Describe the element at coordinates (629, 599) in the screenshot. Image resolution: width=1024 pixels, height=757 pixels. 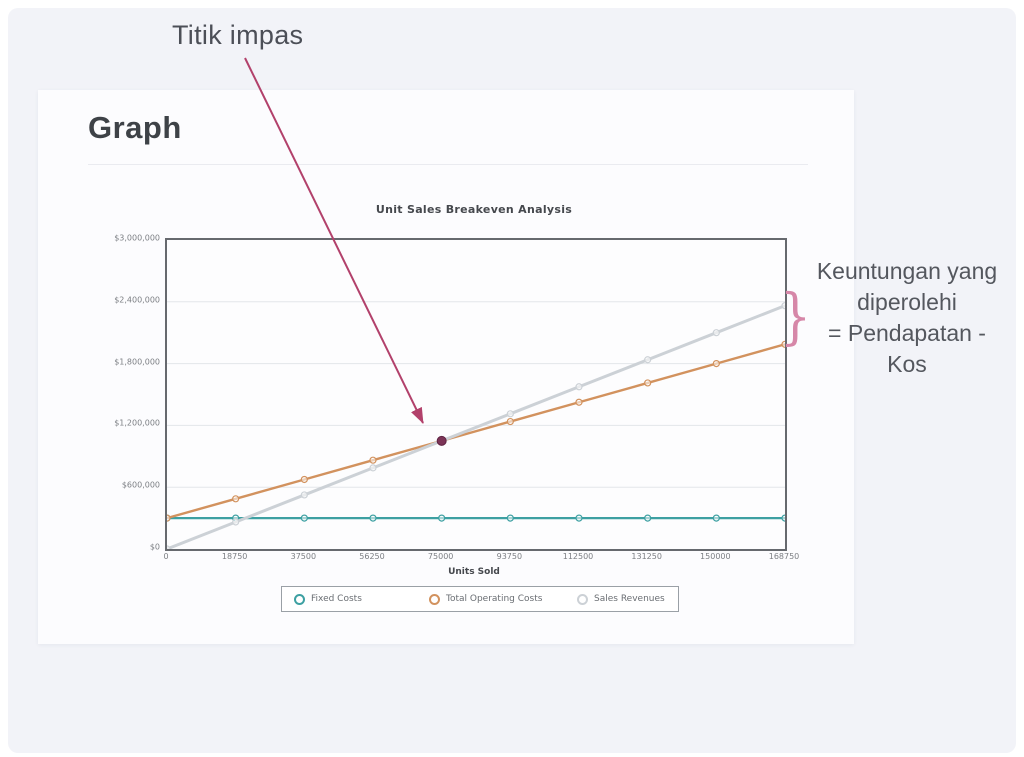
I see `legend-label: Sales Revenues` at that location.